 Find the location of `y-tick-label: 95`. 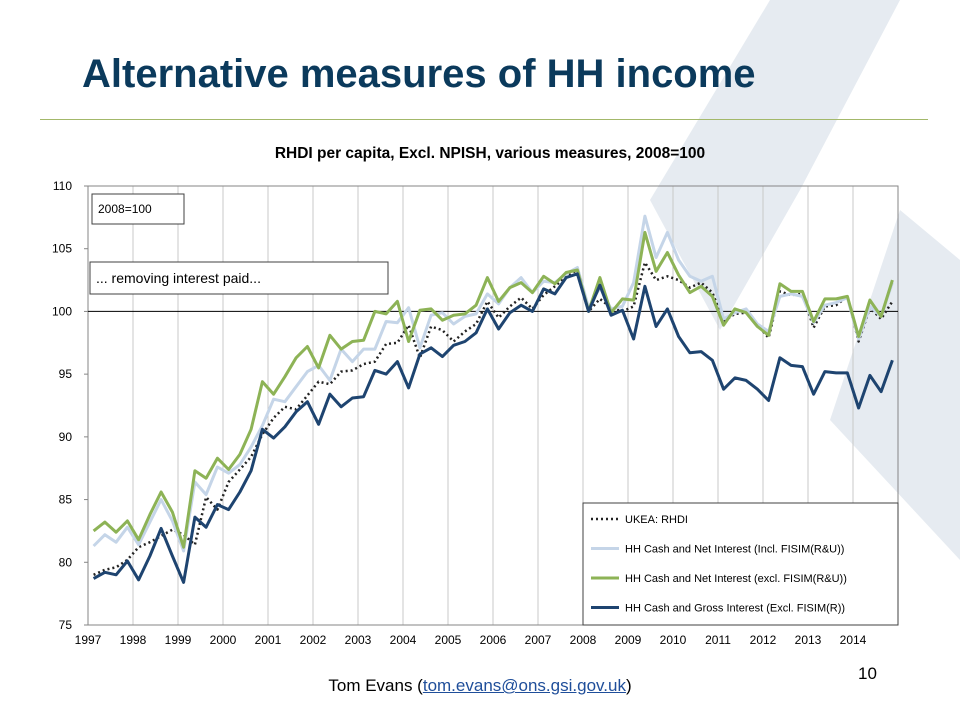

y-tick-label: 95 is located at coordinates (66, 374).